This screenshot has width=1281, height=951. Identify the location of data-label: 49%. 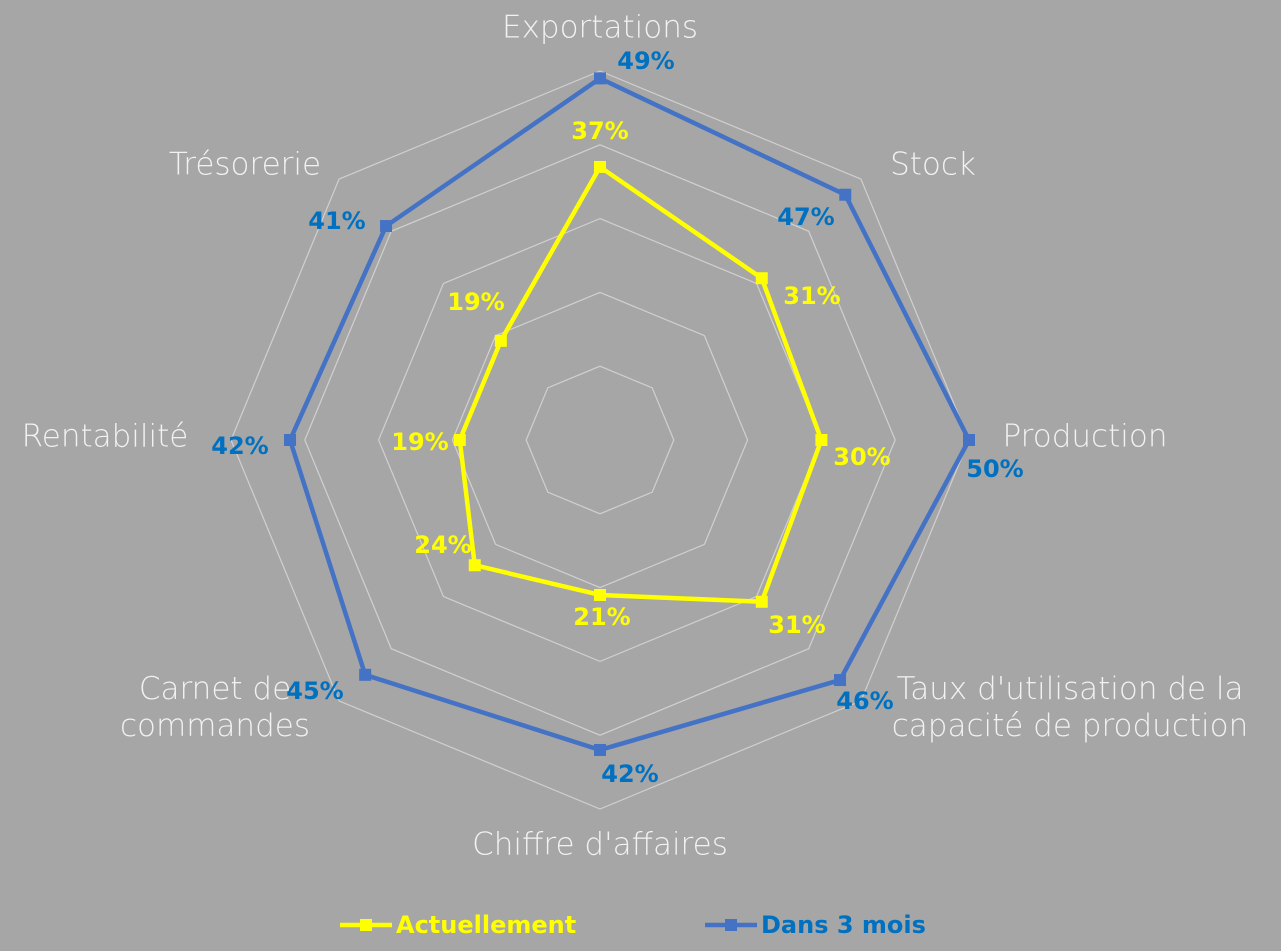
(645, 61).